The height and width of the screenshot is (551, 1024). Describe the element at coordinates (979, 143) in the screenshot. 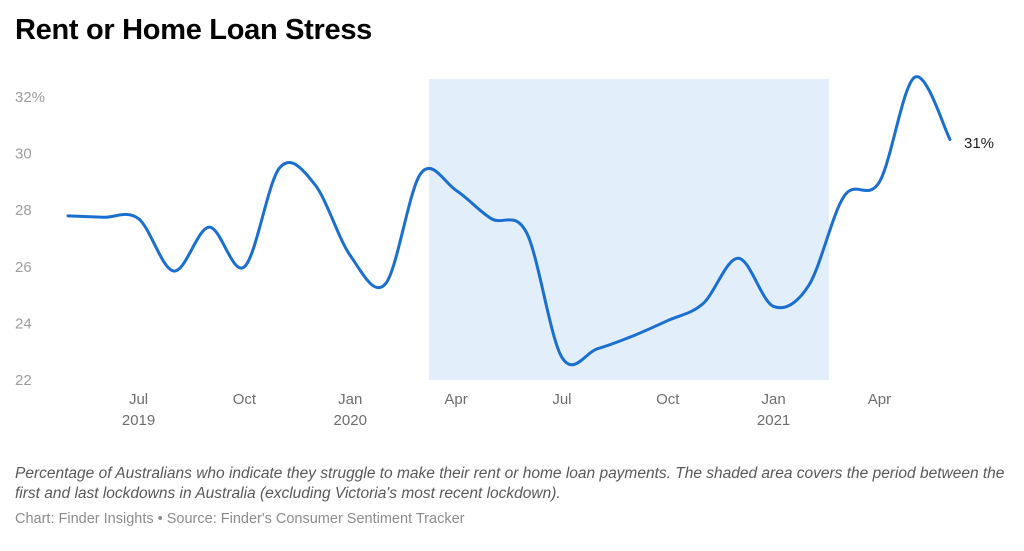

I see `end-value-label: 31%` at that location.